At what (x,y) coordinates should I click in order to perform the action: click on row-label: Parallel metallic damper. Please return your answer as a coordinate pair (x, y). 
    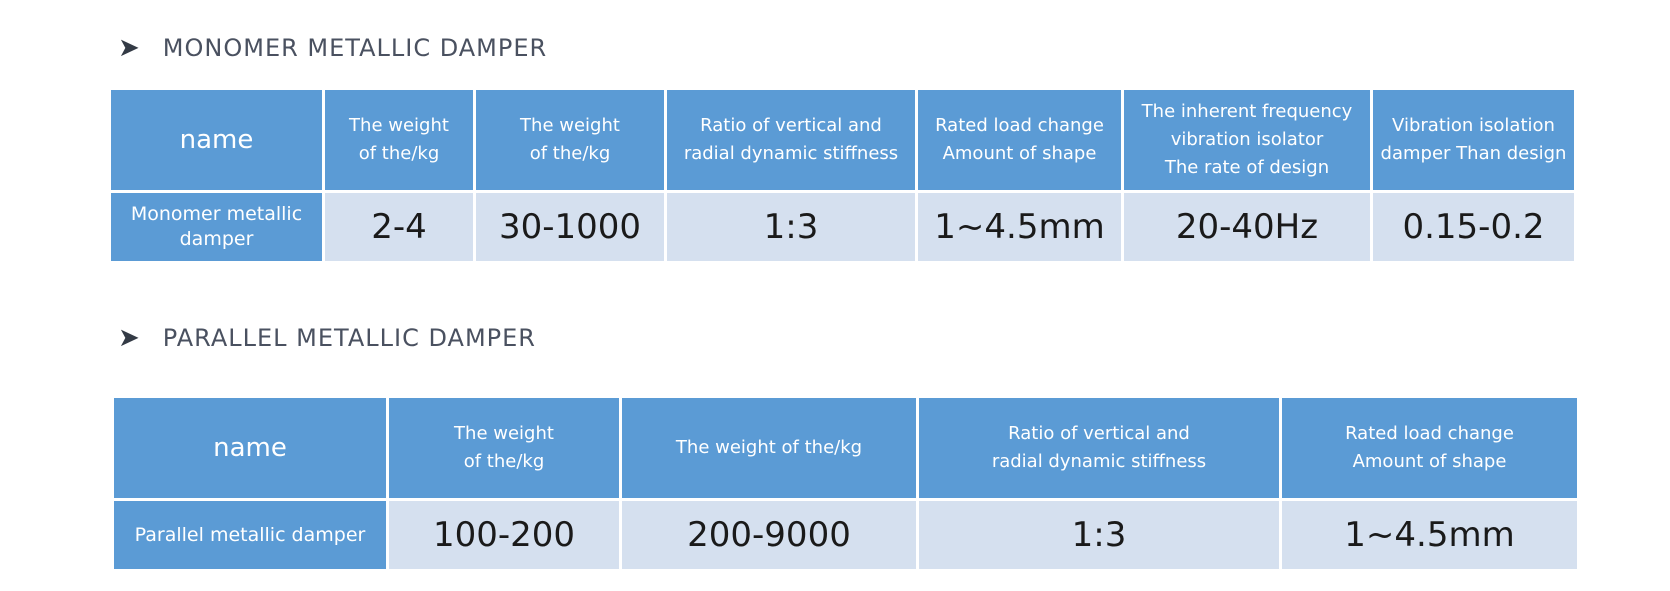
    Looking at the image, I should click on (250, 535).